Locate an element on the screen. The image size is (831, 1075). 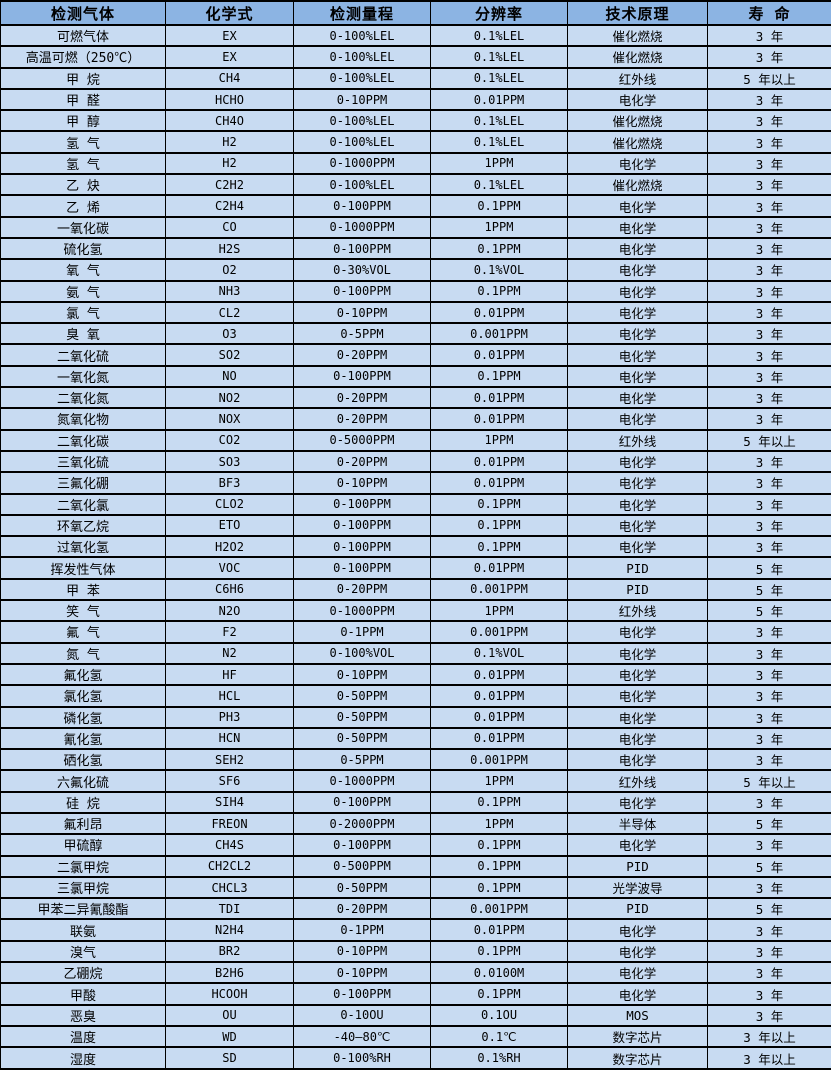
cell-gas: 高温可燃（250℃） is located at coordinates (83, 57).